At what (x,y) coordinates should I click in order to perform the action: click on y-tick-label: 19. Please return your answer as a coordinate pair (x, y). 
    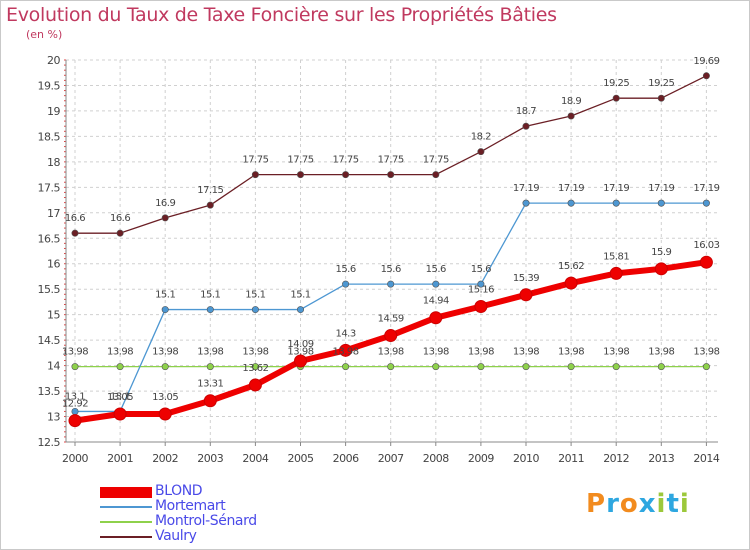
    Looking at the image, I should click on (53, 111).